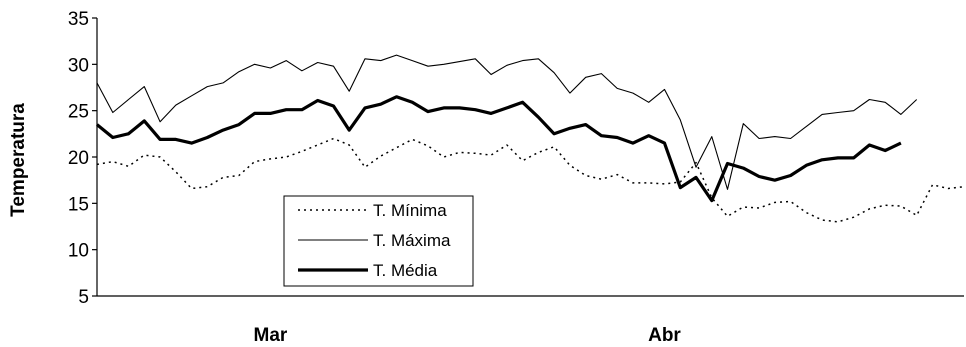  What do you see at coordinates (405, 270) in the screenshot?
I see `legend-label-mean: T. Média` at bounding box center [405, 270].